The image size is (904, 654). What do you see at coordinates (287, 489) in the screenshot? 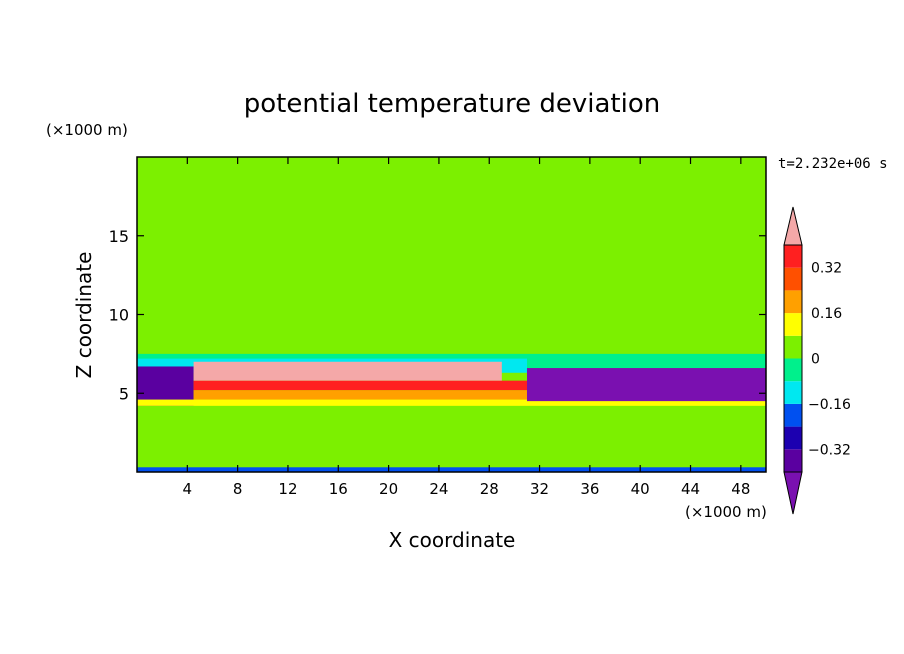
I see `x-tick-label: 12` at bounding box center [287, 489].